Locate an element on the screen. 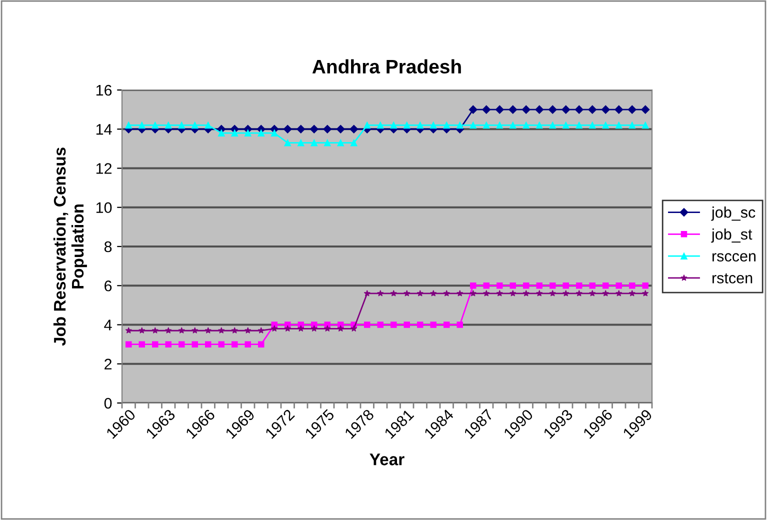 This screenshot has height=520, width=767. x-axis-title: Year is located at coordinates (387, 460).